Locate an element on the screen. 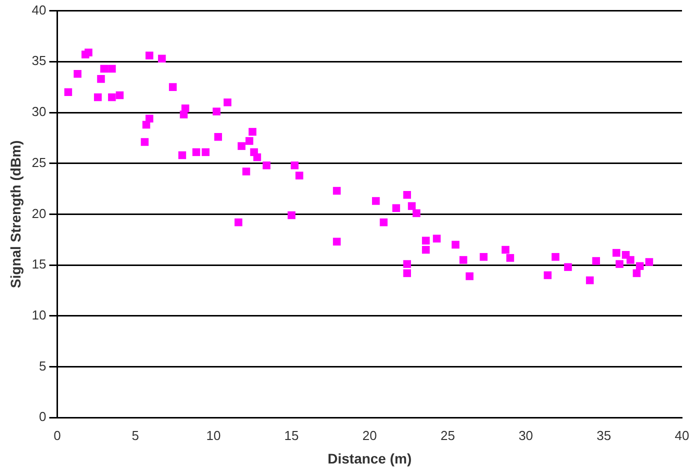 The height and width of the screenshot is (476, 694). y-tick-label: 25 is located at coordinates (39, 162).